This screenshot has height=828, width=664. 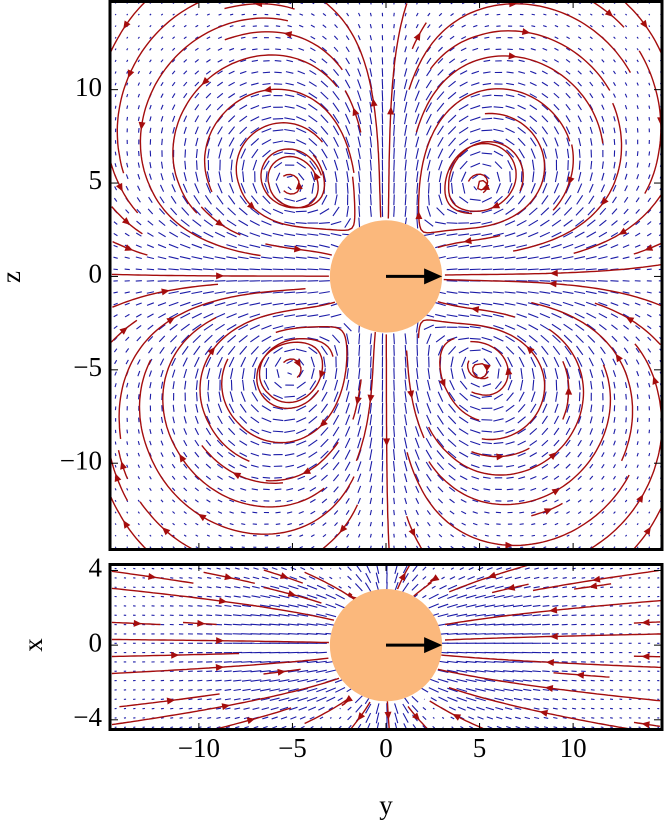 What do you see at coordinates (386, 748) in the screenshot?
I see `x-tick-label: 0` at bounding box center [386, 748].